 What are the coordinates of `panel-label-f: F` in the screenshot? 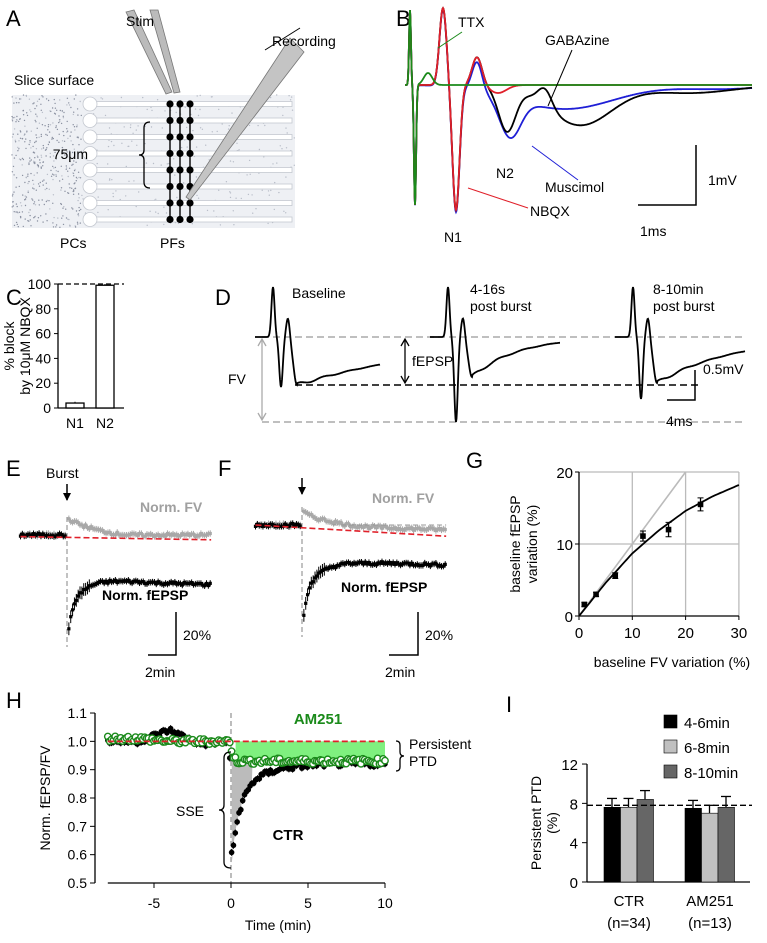 It's located at (224, 468).